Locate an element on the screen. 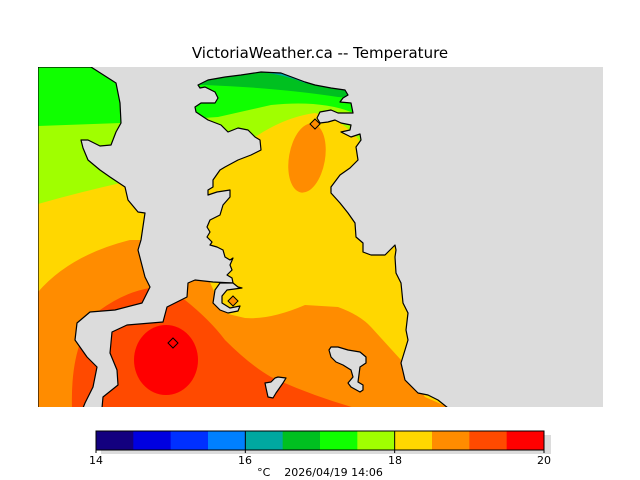  colorbar-tick-label: 16 is located at coordinates (245, 460).